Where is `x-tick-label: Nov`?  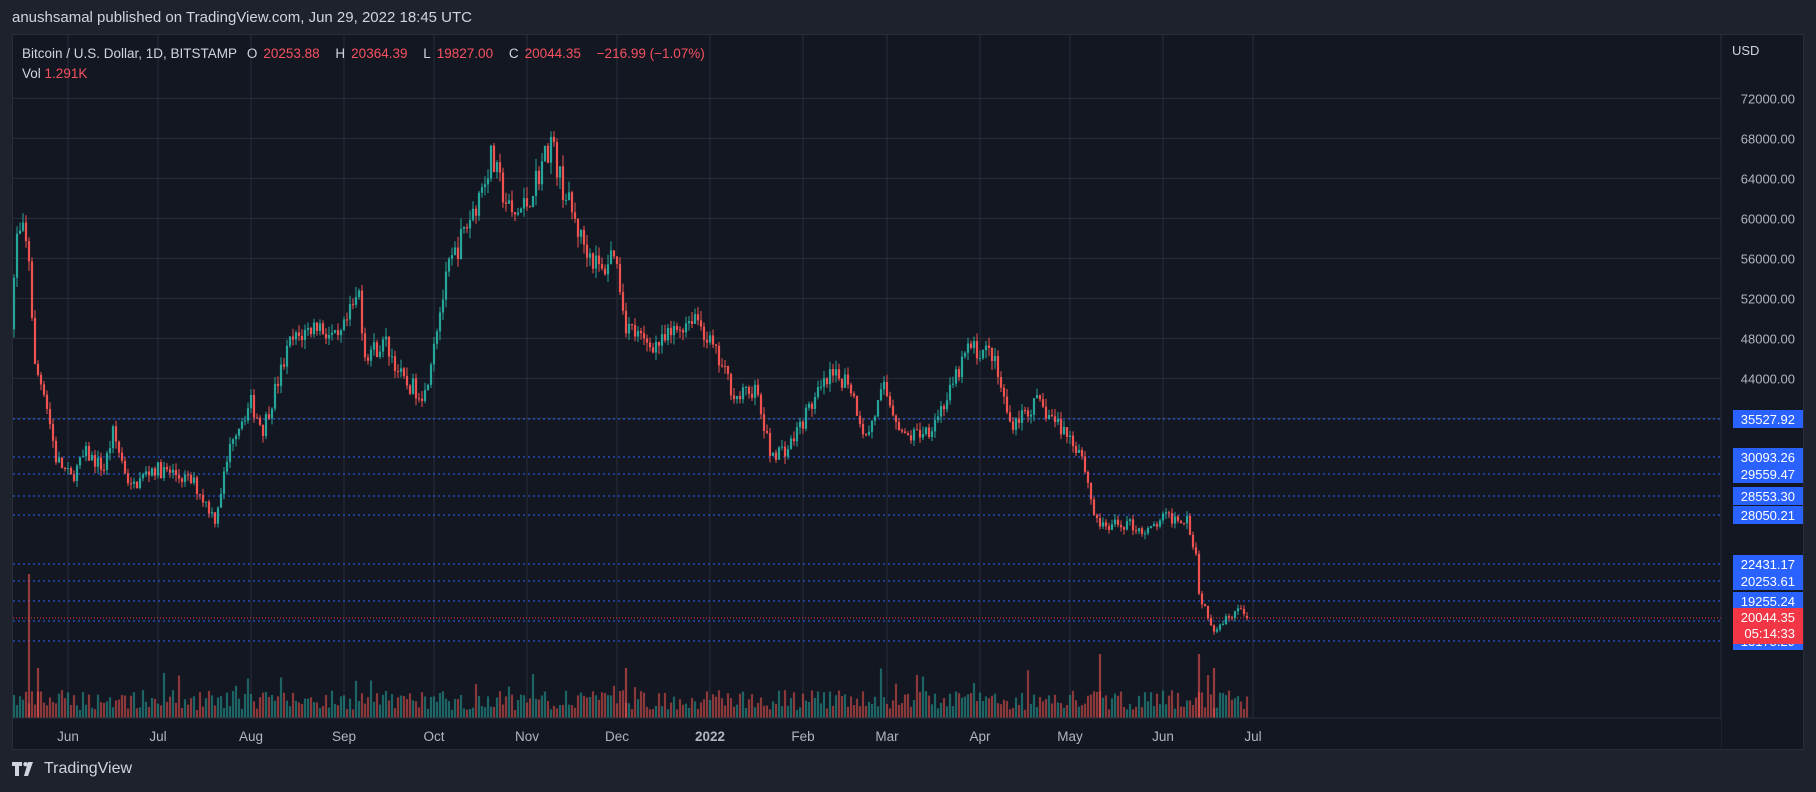
x-tick-label: Nov is located at coordinates (527, 736).